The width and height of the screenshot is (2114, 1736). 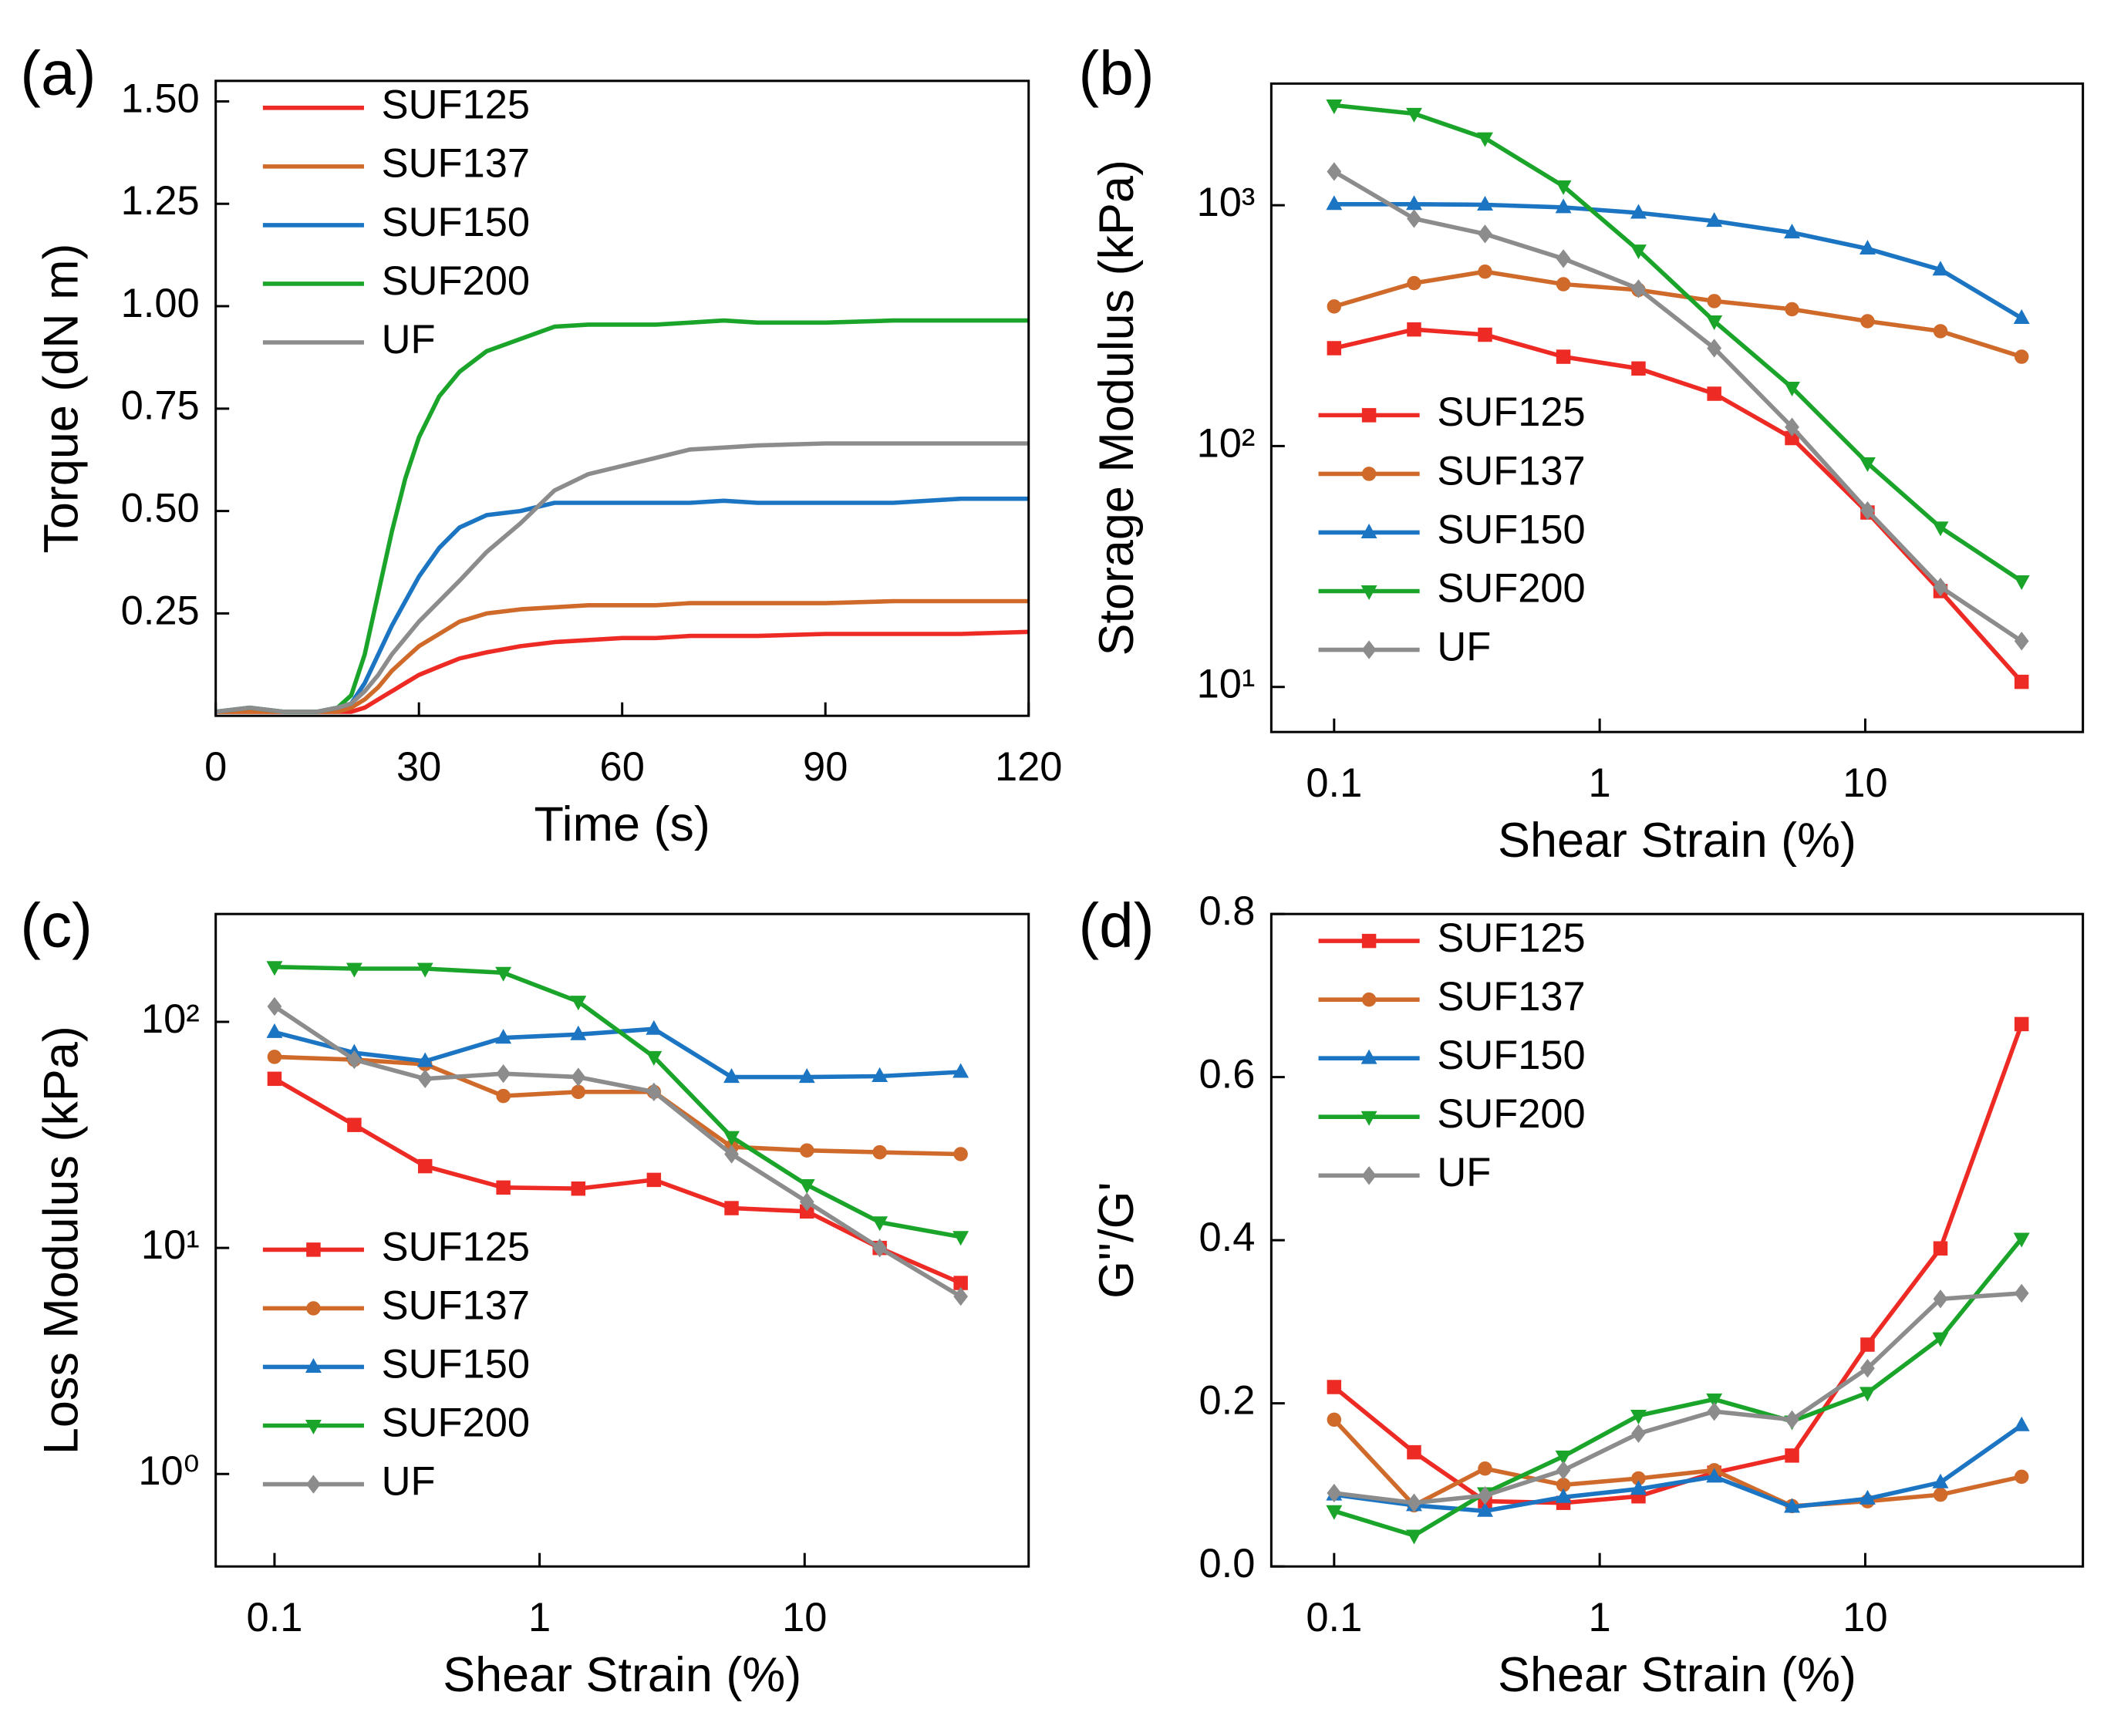 What do you see at coordinates (1865, 1618) in the screenshot?
I see `x-tick-label: 10` at bounding box center [1865, 1618].